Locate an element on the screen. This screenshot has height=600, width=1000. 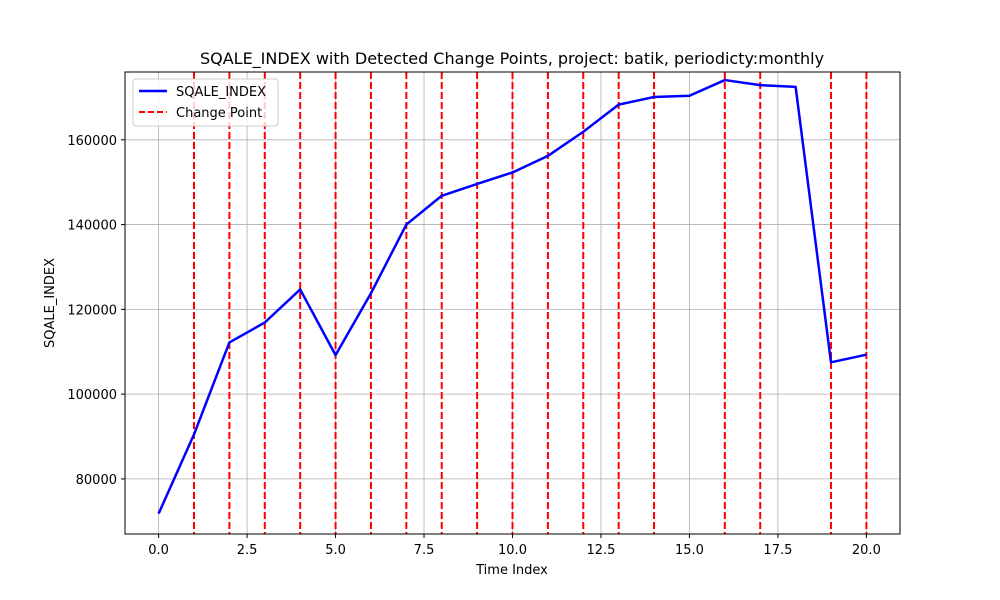
x-tick-label: 2.5 is located at coordinates (247, 550).